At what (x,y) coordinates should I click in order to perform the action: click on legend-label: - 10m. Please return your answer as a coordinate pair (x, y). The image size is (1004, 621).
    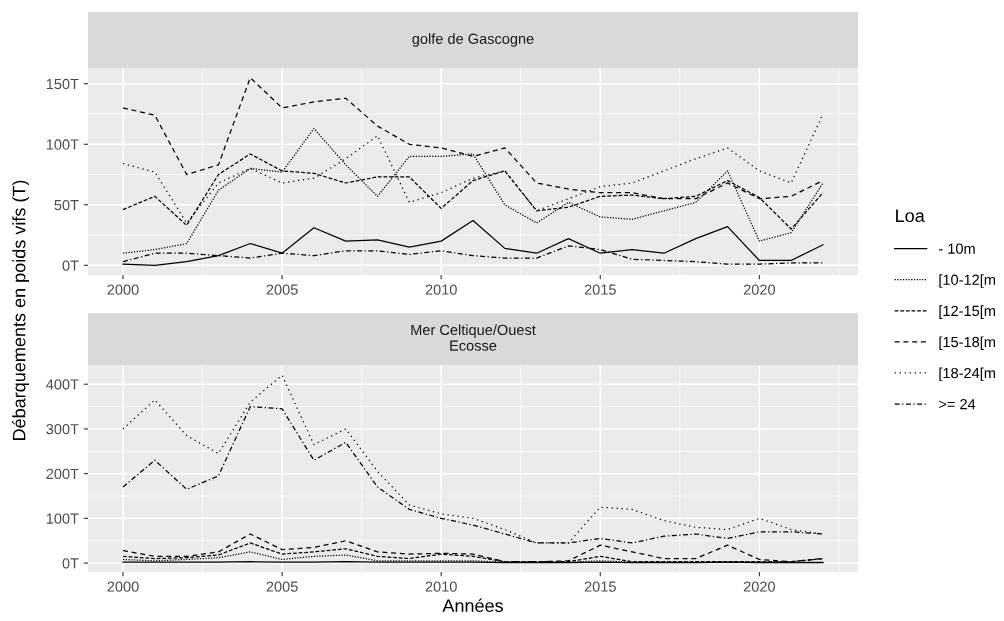
    Looking at the image, I should click on (957, 248).